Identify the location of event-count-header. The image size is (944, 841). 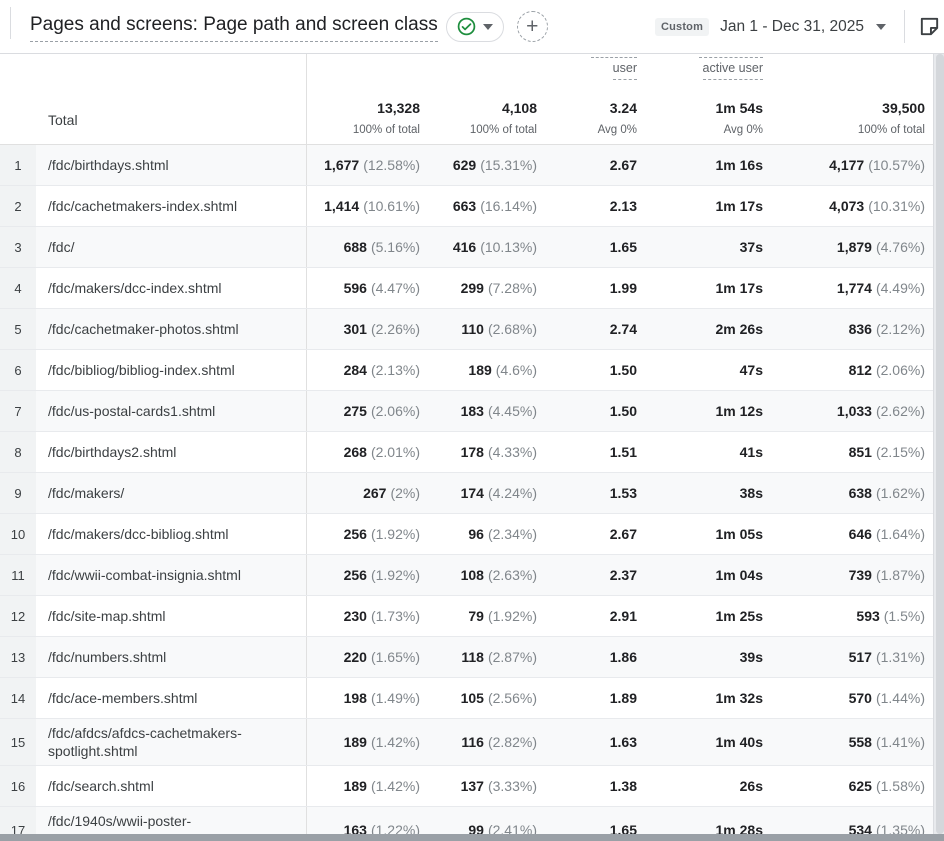
(844, 72).